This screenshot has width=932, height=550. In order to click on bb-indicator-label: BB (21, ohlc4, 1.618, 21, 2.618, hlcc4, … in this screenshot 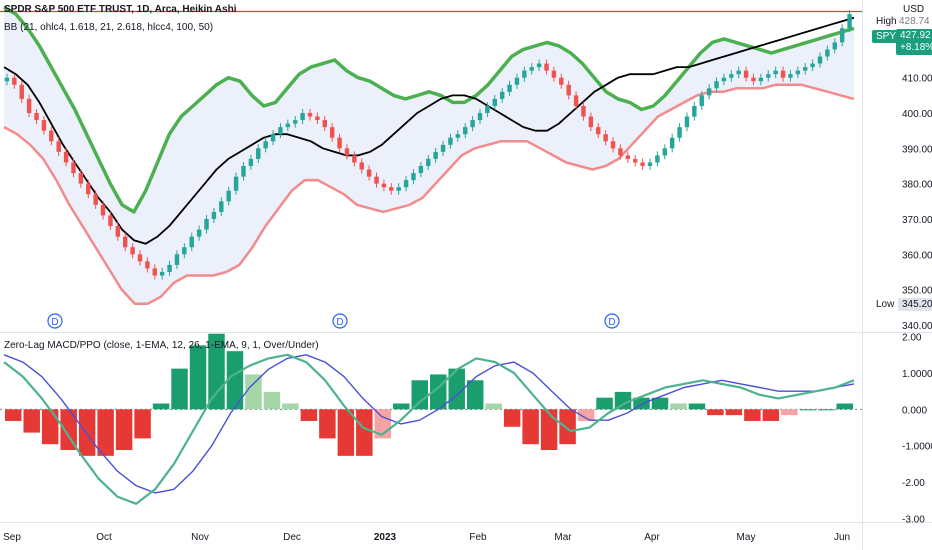, I will do `click(109, 27)`.